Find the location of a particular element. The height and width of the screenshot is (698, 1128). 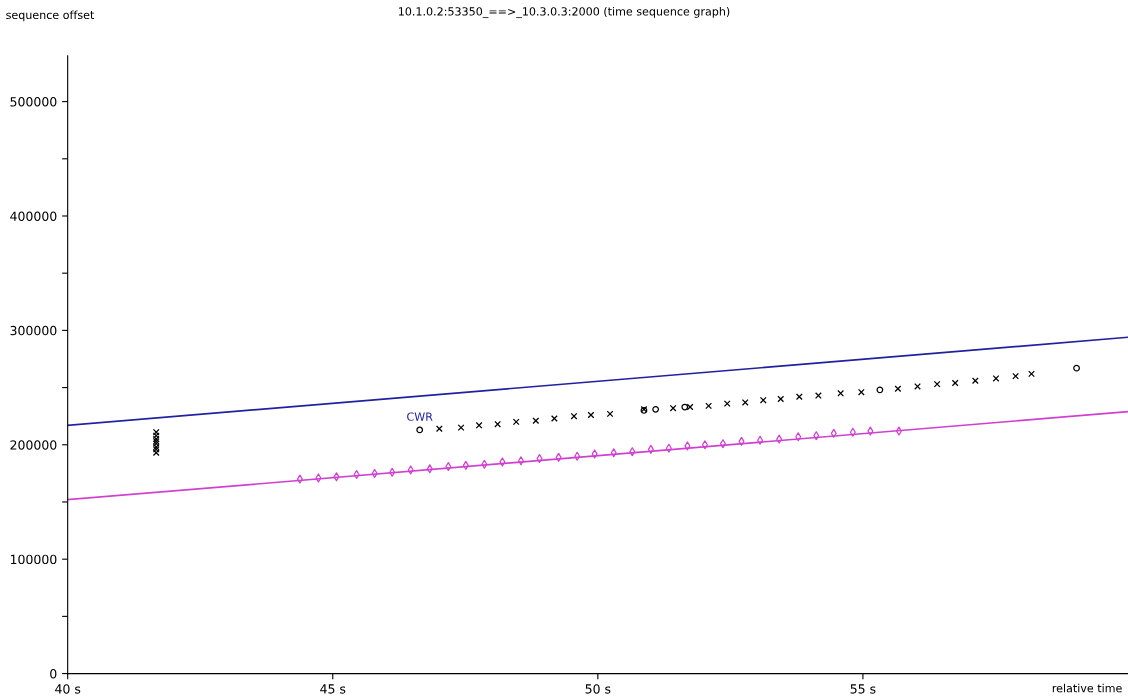

y-tick-label: 300000 is located at coordinates (33, 330).